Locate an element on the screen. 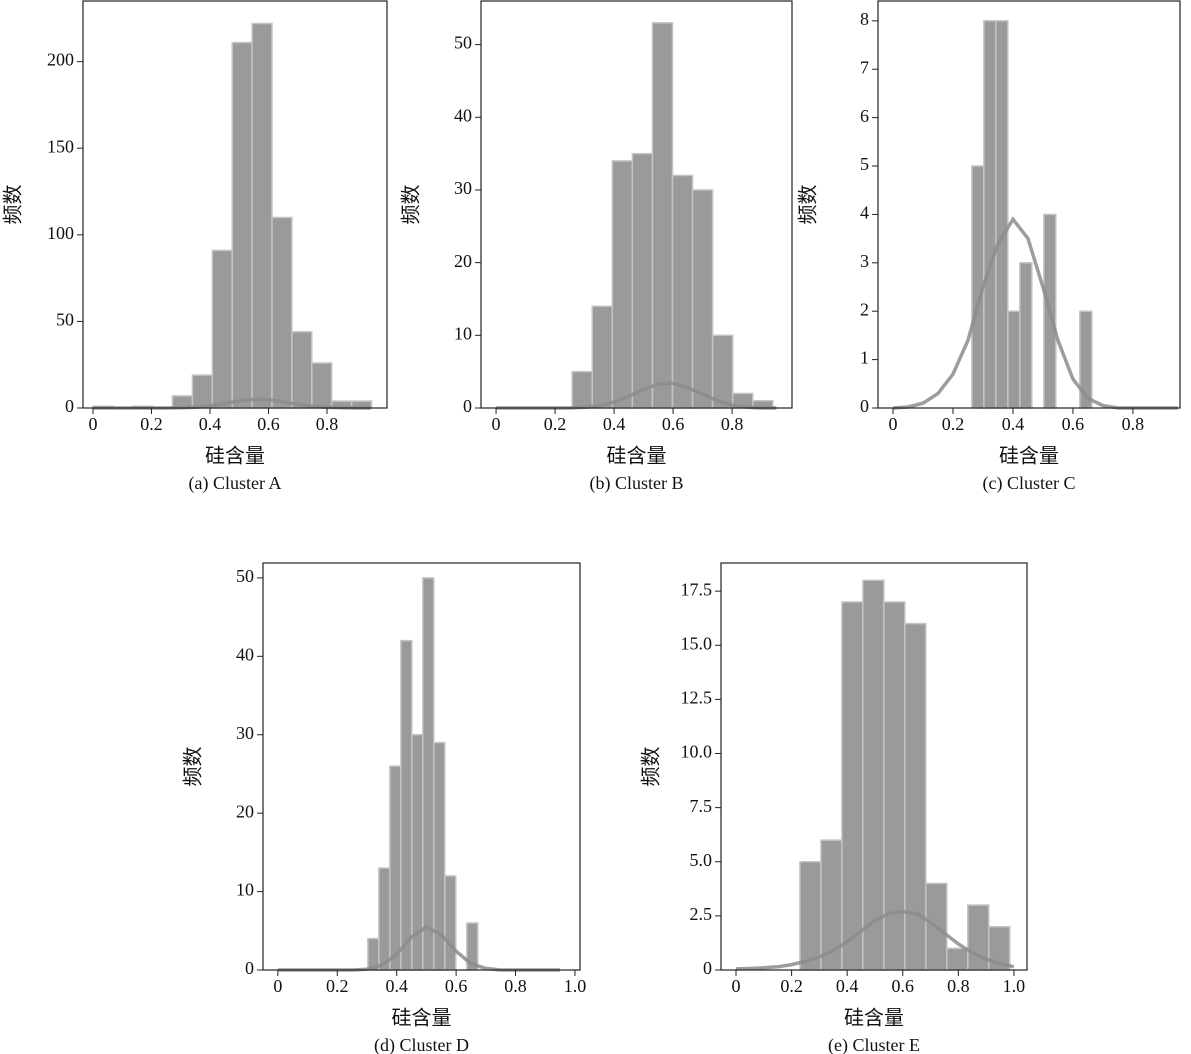  caption: (e) Cluster E is located at coordinates (874, 1044).